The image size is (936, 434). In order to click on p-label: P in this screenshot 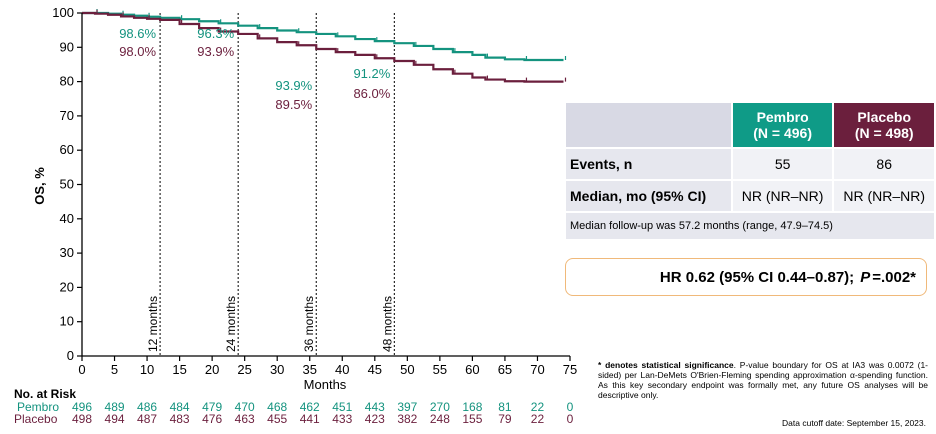, I will do `click(865, 277)`.